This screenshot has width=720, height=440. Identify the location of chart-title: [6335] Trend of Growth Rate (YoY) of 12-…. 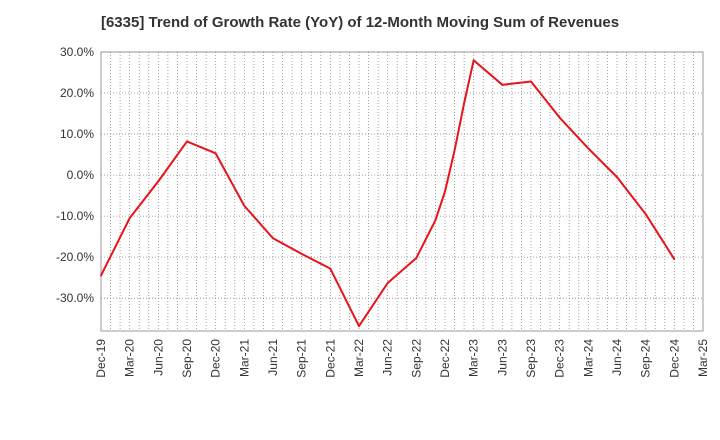
(360, 22).